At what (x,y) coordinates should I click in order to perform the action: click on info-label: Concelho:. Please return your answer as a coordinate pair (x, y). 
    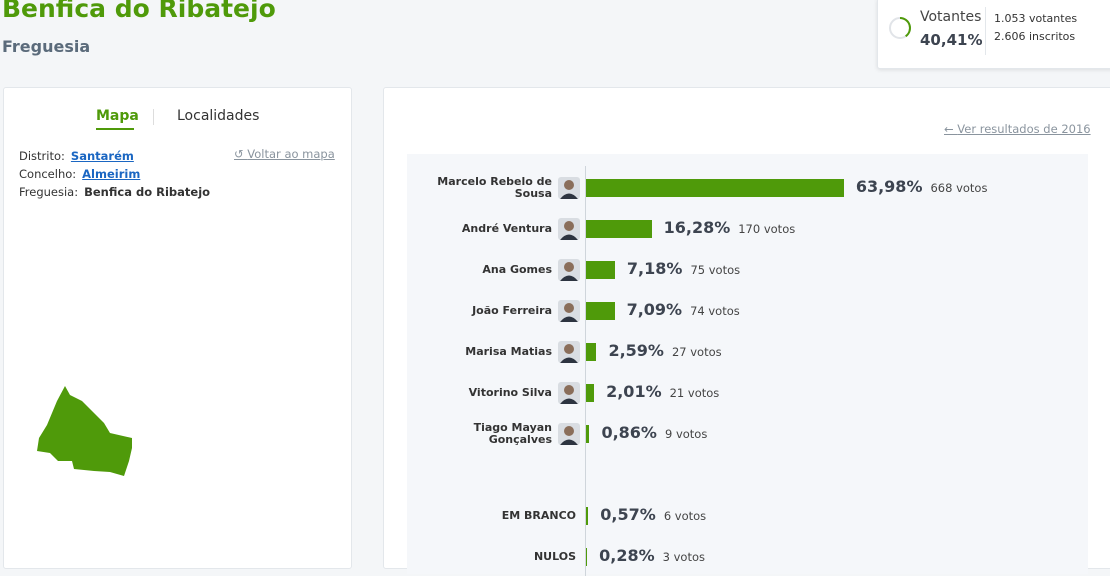
    Looking at the image, I should click on (48, 174).